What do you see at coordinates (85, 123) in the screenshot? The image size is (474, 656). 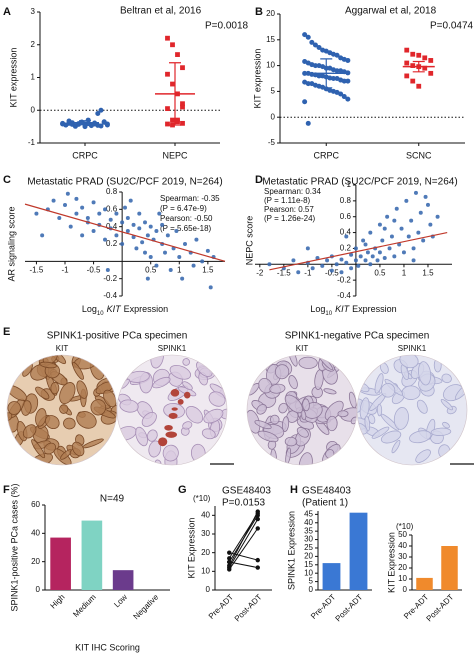 I see `error-bar` at bounding box center [85, 123].